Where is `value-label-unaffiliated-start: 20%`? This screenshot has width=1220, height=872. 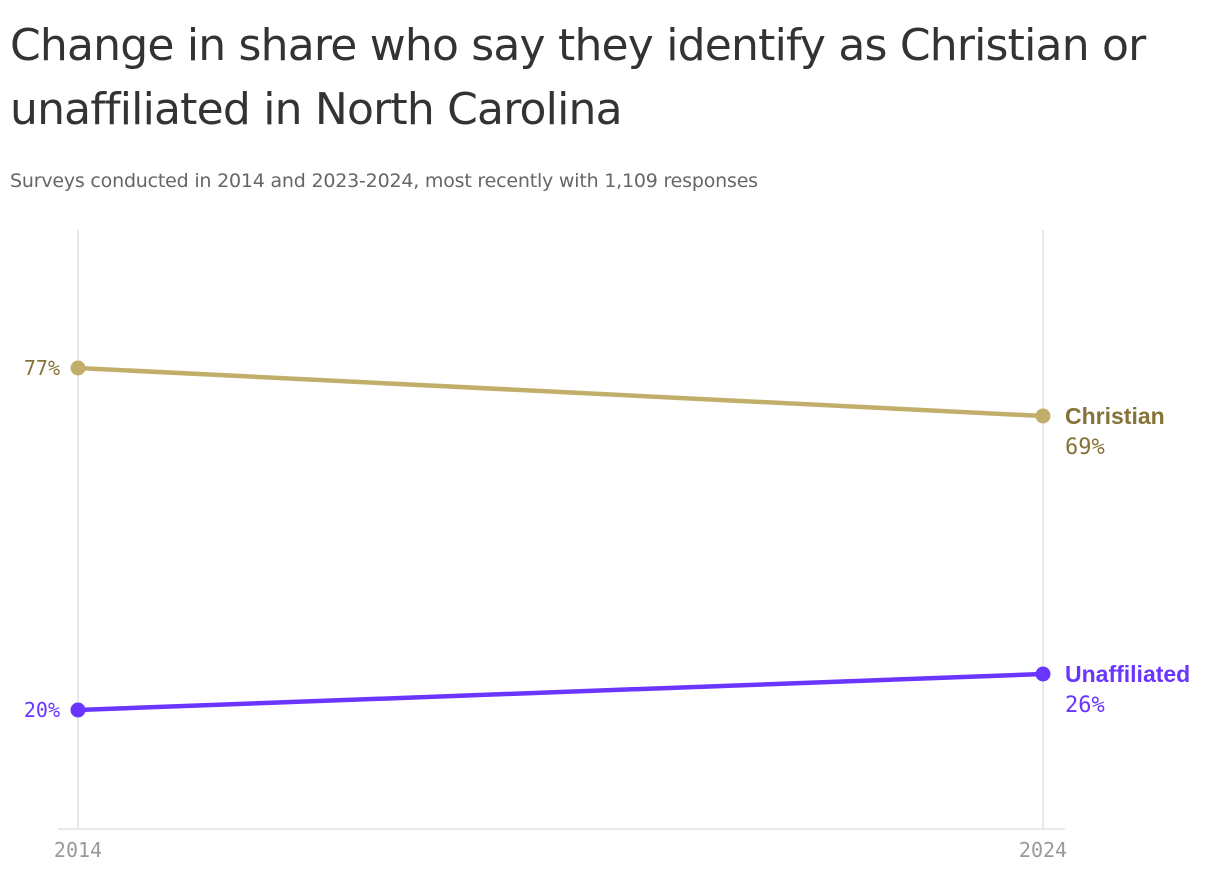 value-label-unaffiliated-start: 20% is located at coordinates (42, 710).